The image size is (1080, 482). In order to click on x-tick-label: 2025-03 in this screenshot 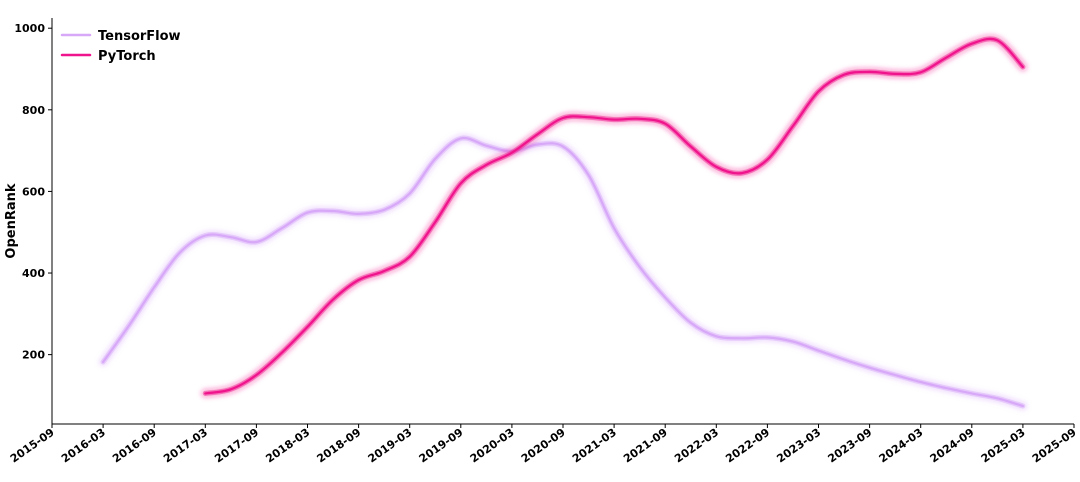, I will do `click(1003, 446)`.